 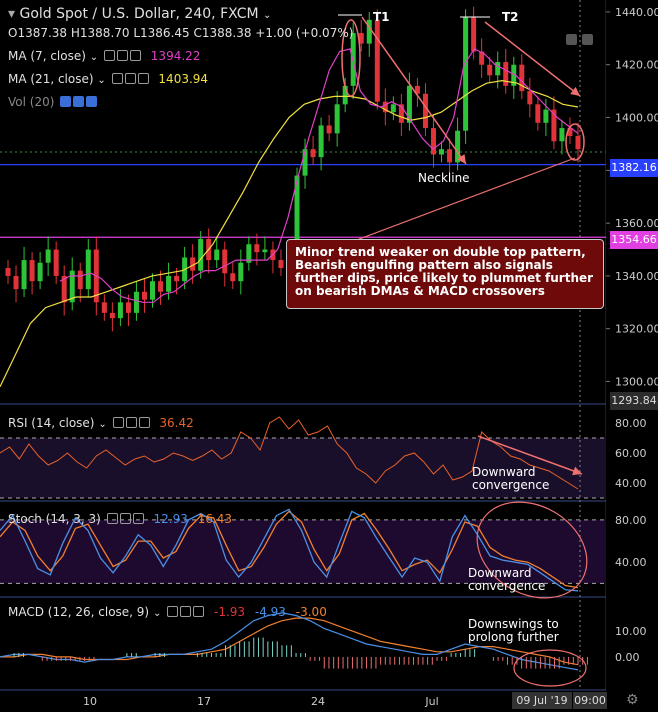 I want to click on symbol-name: Gold Spot / U.S. Dollar, so click(x=97, y=14).